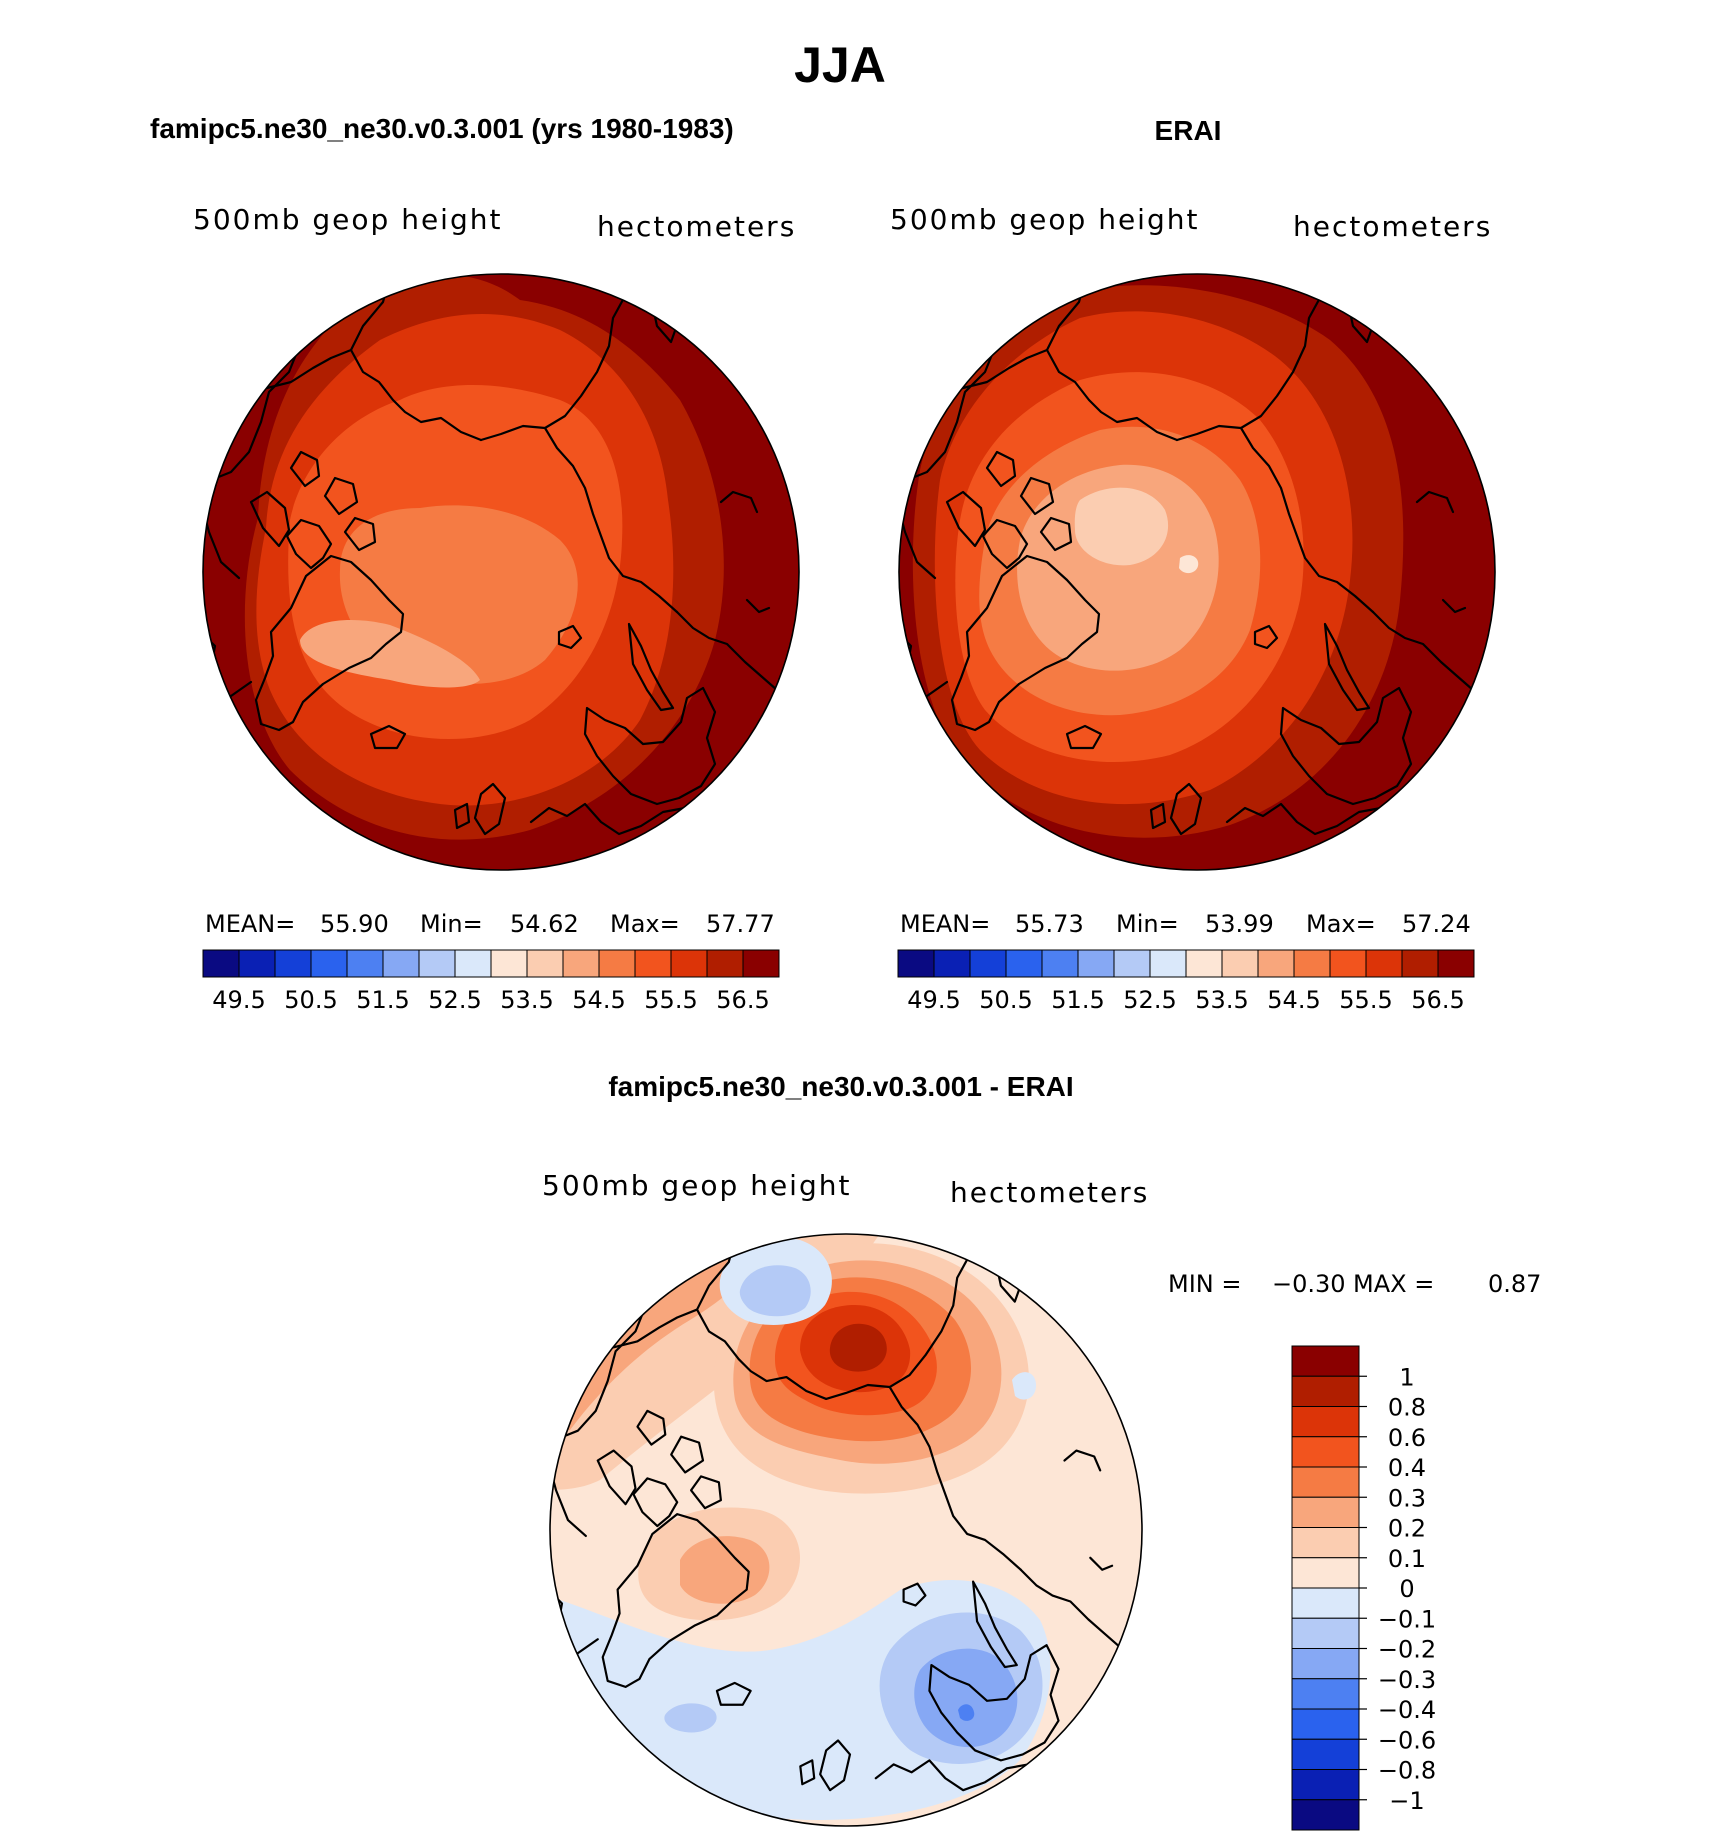 This screenshot has width=1710, height=1839. What do you see at coordinates (1407, 1559) in the screenshot?
I see `colorbar-tick-label: 0.1` at bounding box center [1407, 1559].